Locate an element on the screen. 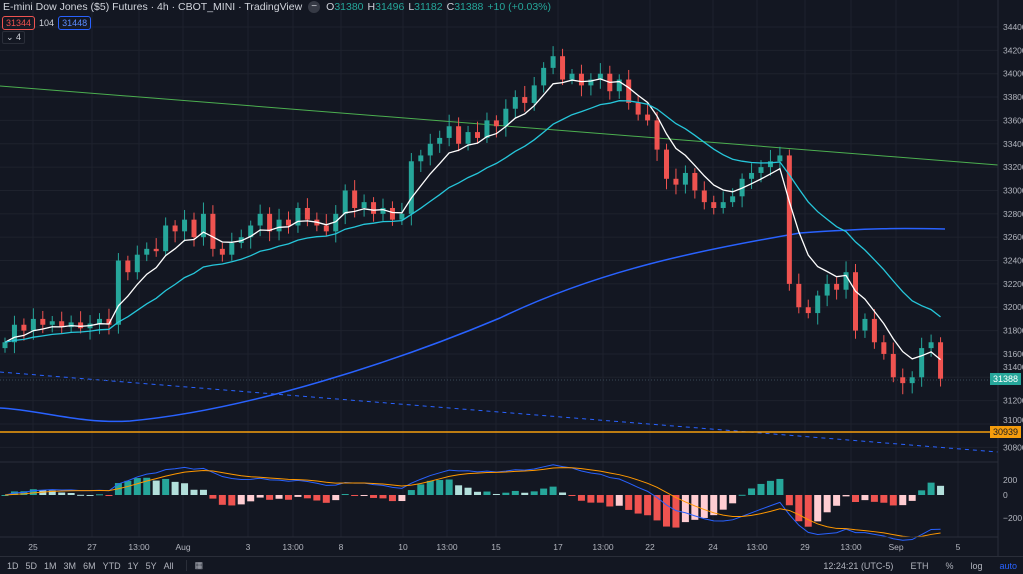  price-tick: 32200 is located at coordinates (1013, 284).